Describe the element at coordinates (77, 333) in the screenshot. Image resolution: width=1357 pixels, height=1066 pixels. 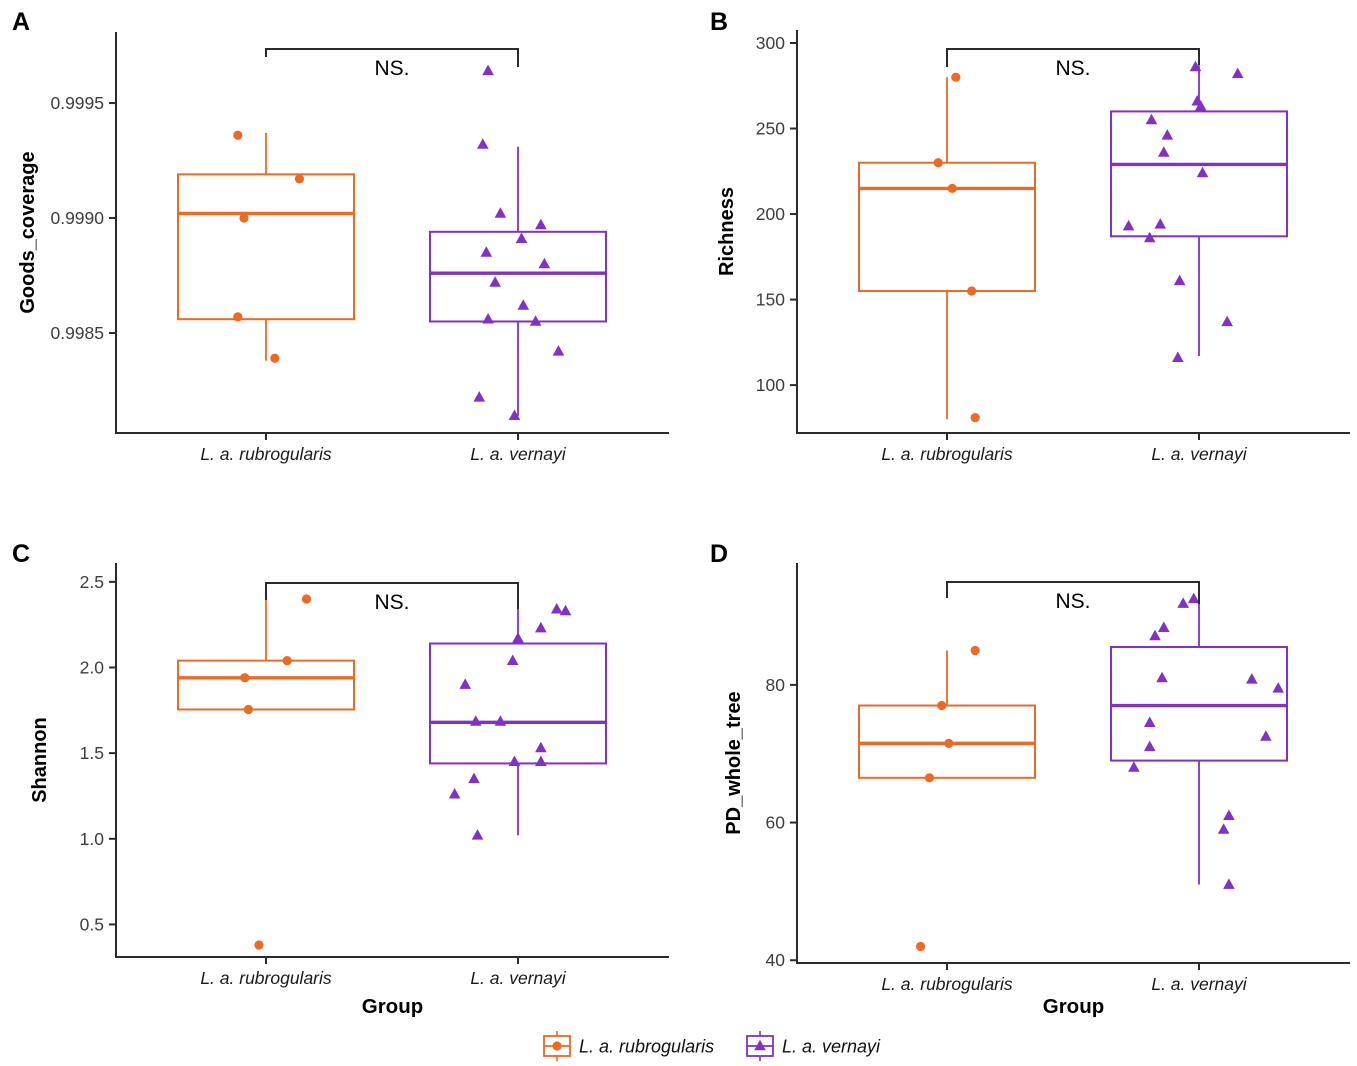
I see `y-tick-label: 0.9985` at that location.